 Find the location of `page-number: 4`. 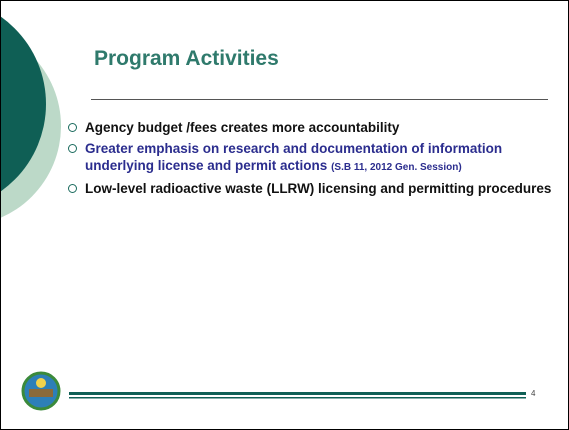

page-number: 4 is located at coordinates (533, 393).